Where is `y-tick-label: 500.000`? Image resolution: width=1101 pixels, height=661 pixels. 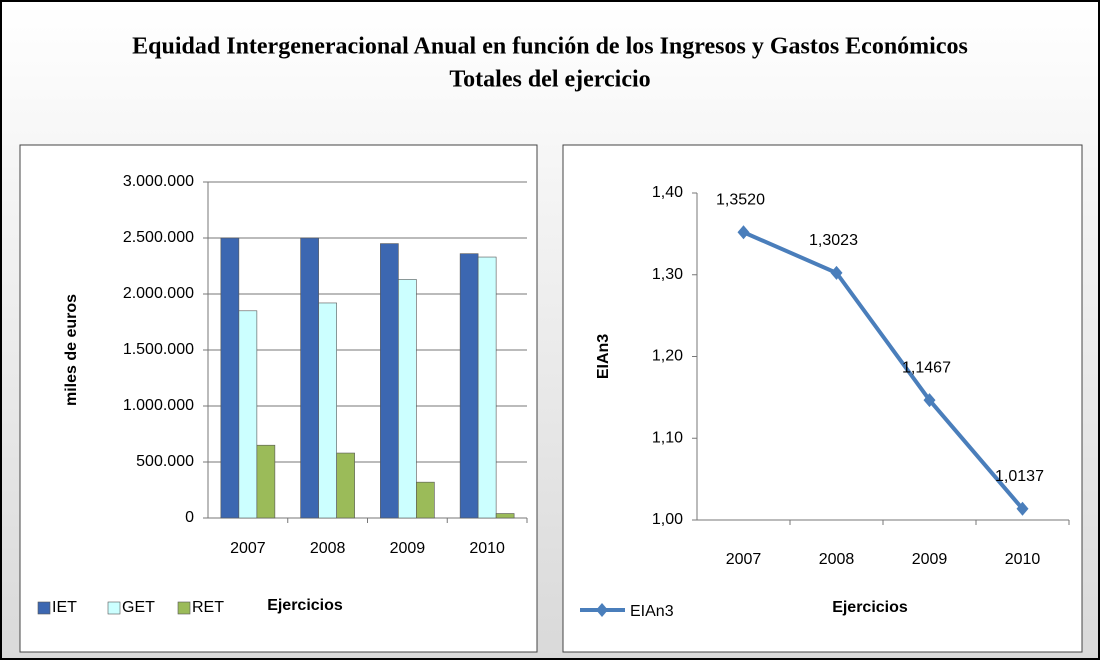 y-tick-label: 500.000 is located at coordinates (165, 461).